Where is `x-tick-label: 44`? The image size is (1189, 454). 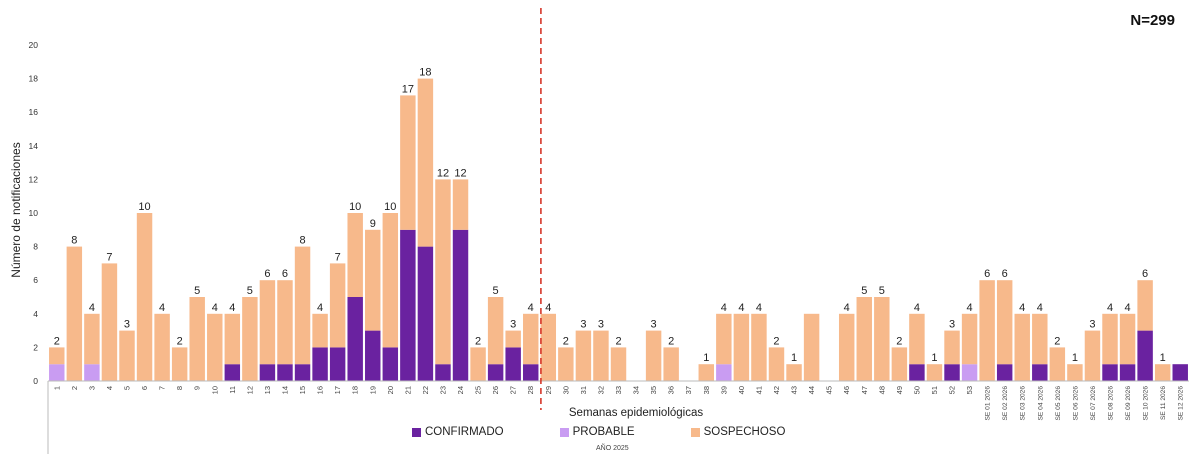
x-tick-label: 44 is located at coordinates (811, 390).